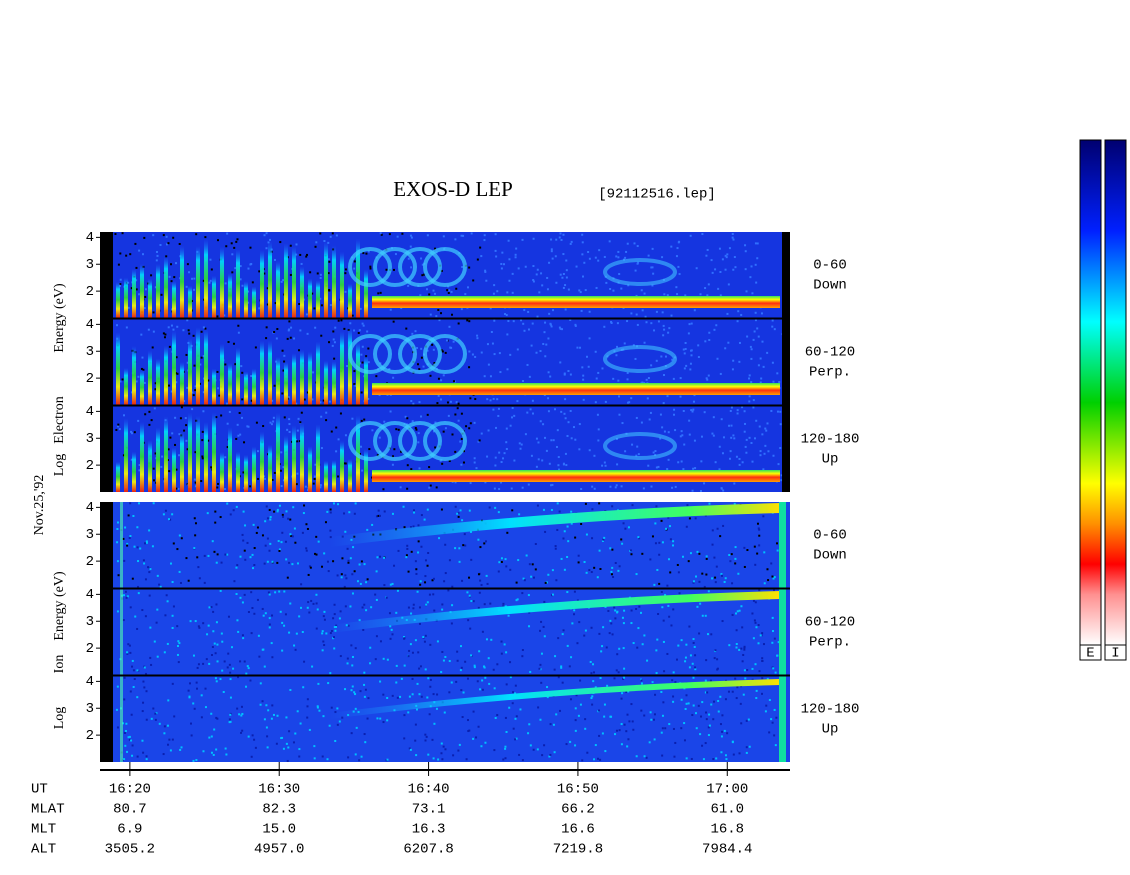  What do you see at coordinates (90, 379) in the screenshot?
I see `y-tick-label: 2` at bounding box center [90, 379].